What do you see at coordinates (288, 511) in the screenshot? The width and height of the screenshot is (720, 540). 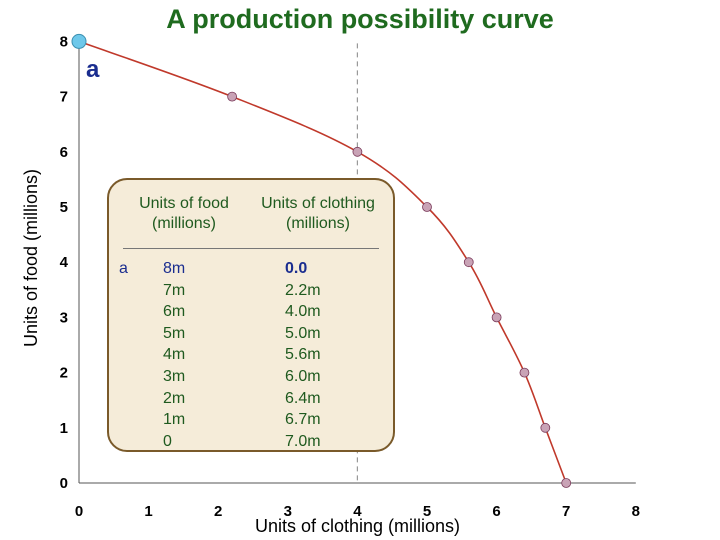 I see `x-tick-label: 3` at bounding box center [288, 511].